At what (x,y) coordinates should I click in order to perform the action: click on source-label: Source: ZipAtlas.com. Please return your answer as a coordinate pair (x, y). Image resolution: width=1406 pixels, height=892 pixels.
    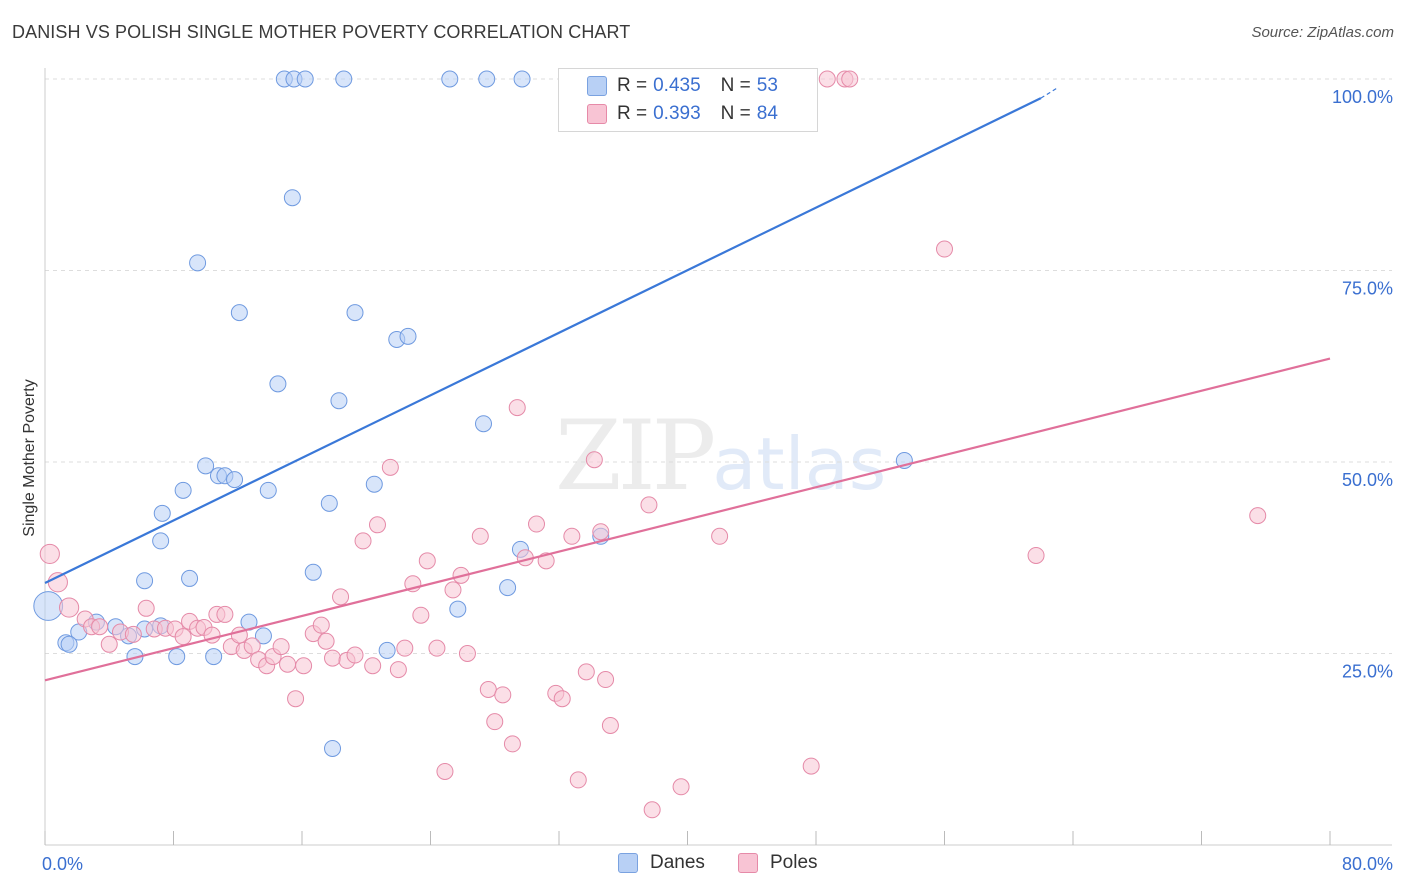
    Looking at the image, I should click on (1322, 32).